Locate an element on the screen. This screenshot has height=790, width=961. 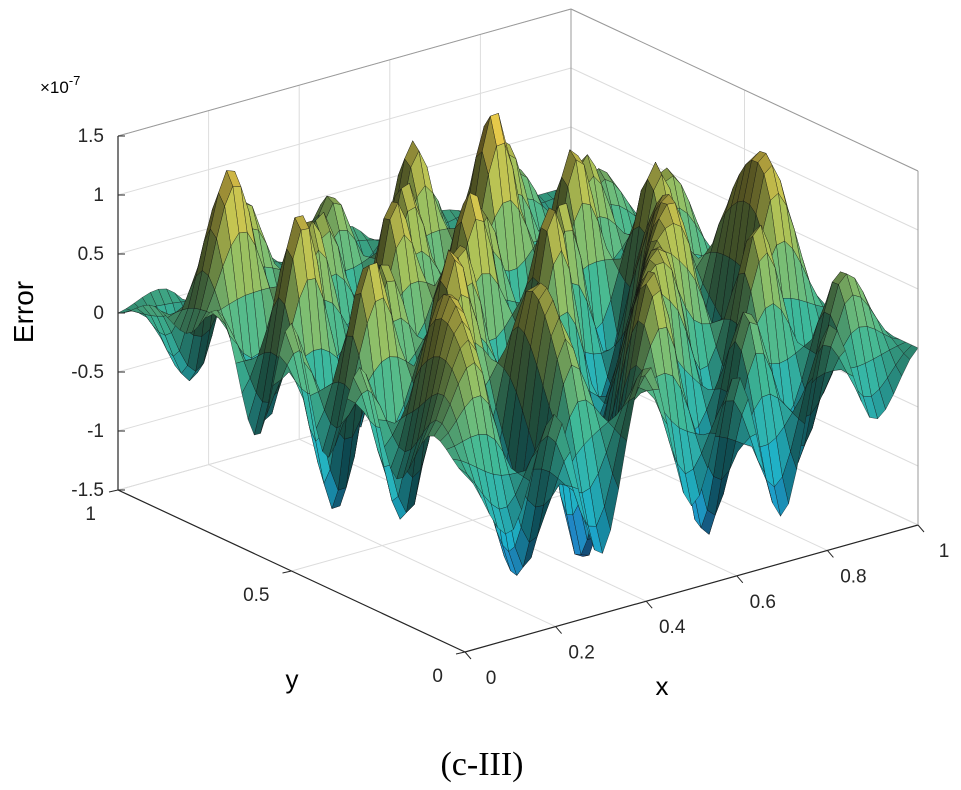
figure-caption: (c-III) is located at coordinates (481, 764).